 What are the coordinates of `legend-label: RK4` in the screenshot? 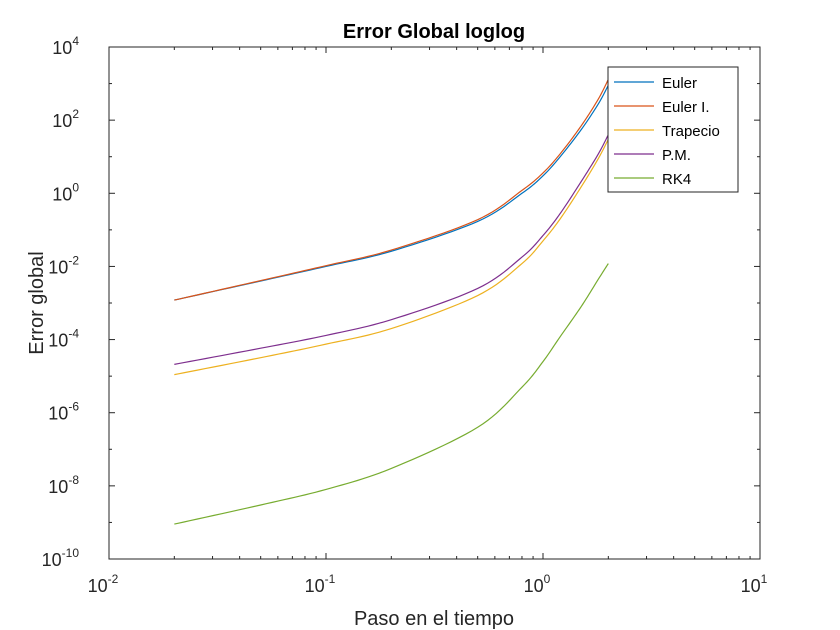 It's located at (676, 179).